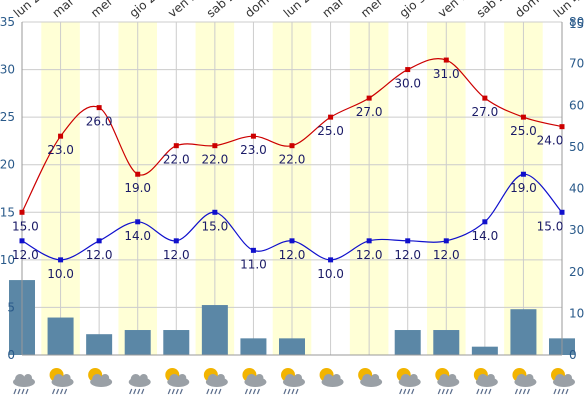  What do you see at coordinates (369, 112) in the screenshot?
I see `max-temp-label: 27.0` at bounding box center [369, 112].